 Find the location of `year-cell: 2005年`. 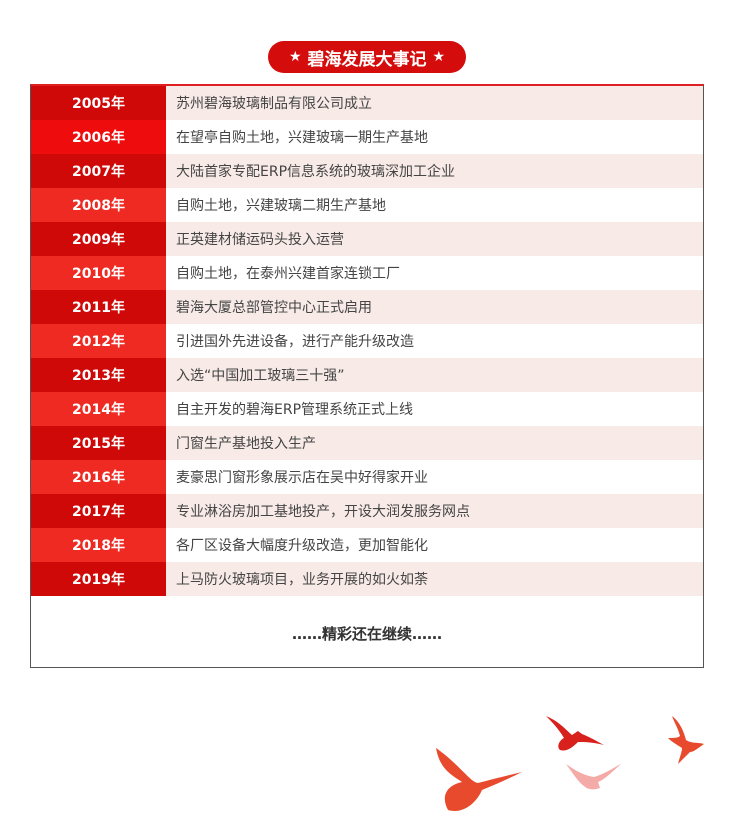

year-cell: 2005年 is located at coordinates (98, 103).